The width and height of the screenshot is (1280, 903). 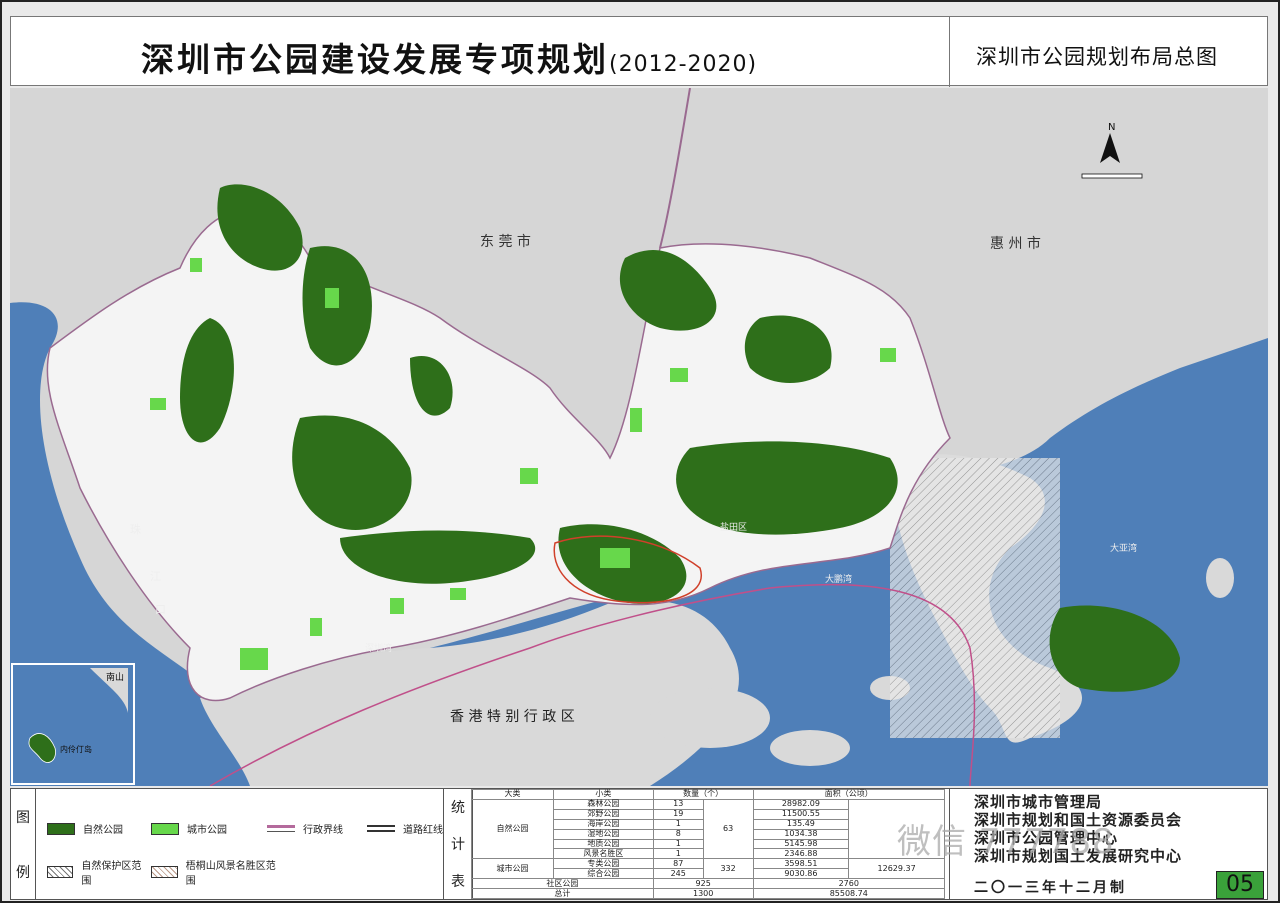 What do you see at coordinates (678, 844) in the screenshot?
I see `stats-cell: 1` at bounding box center [678, 844].